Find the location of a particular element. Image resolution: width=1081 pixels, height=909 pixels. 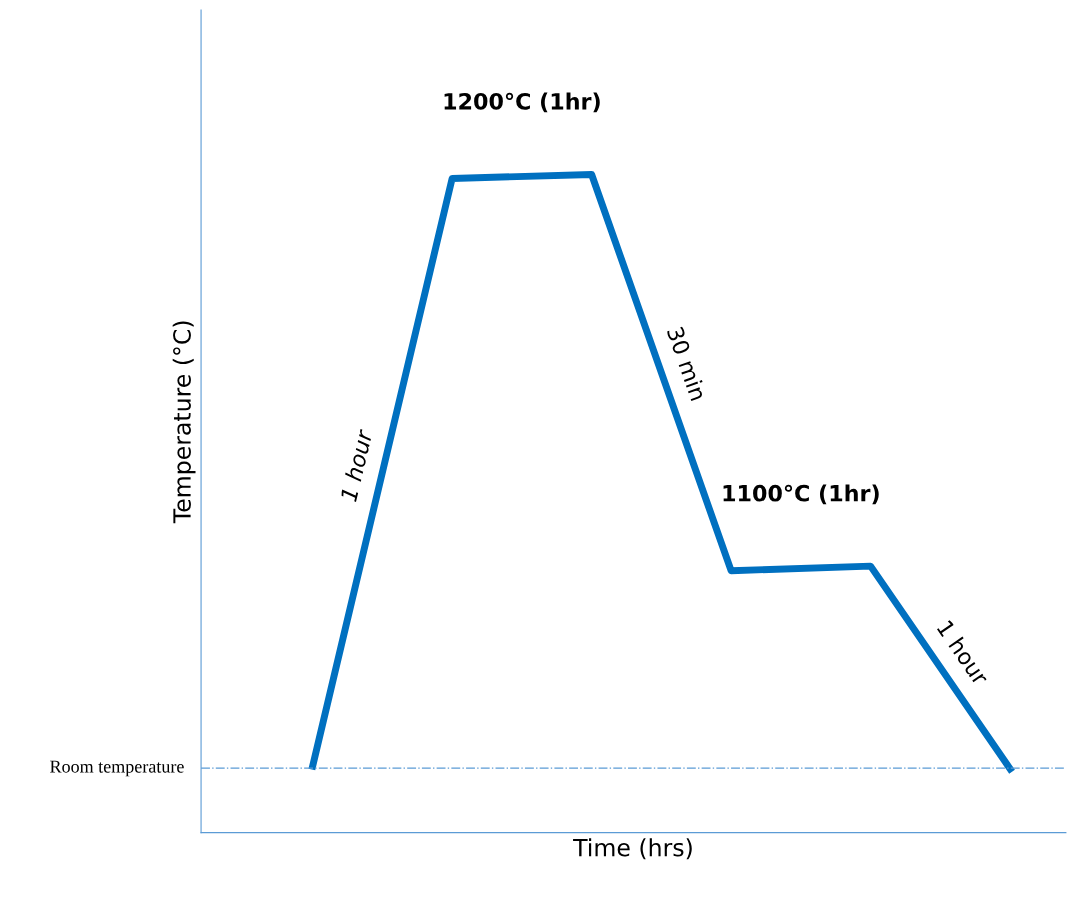

text: 1200°C (1hr) is located at coordinates (522, 102).